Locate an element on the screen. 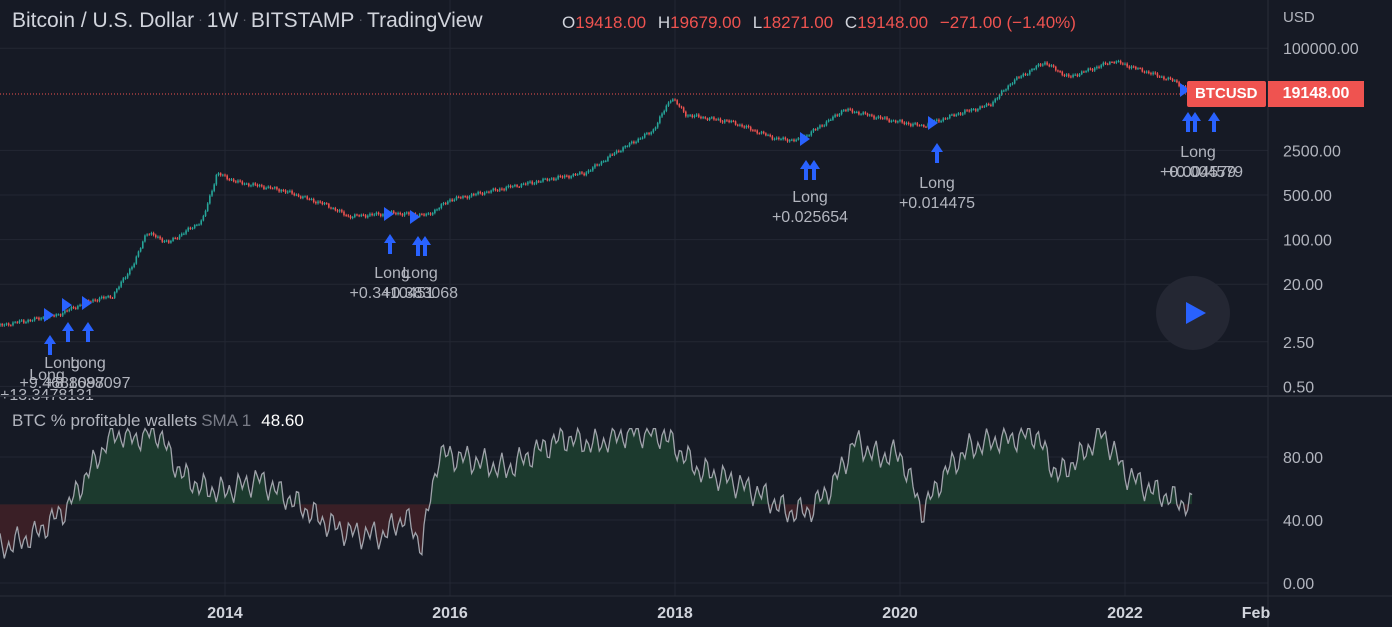  symbol-name: Bitcoin / U.S. Dollar is located at coordinates (103, 20).